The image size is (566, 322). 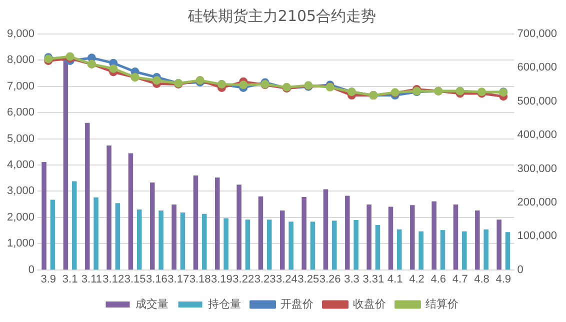 What do you see at coordinates (113, 279) in the screenshot?
I see `x-tick-label: 3.12` at bounding box center [113, 279].